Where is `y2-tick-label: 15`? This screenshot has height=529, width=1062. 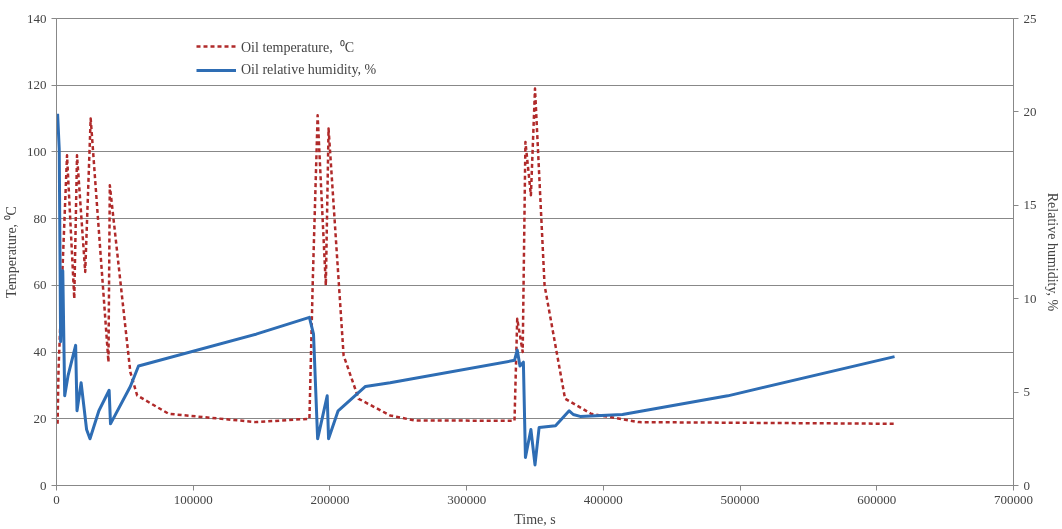
y2-tick-label: 15 is located at coordinates (1030, 205).